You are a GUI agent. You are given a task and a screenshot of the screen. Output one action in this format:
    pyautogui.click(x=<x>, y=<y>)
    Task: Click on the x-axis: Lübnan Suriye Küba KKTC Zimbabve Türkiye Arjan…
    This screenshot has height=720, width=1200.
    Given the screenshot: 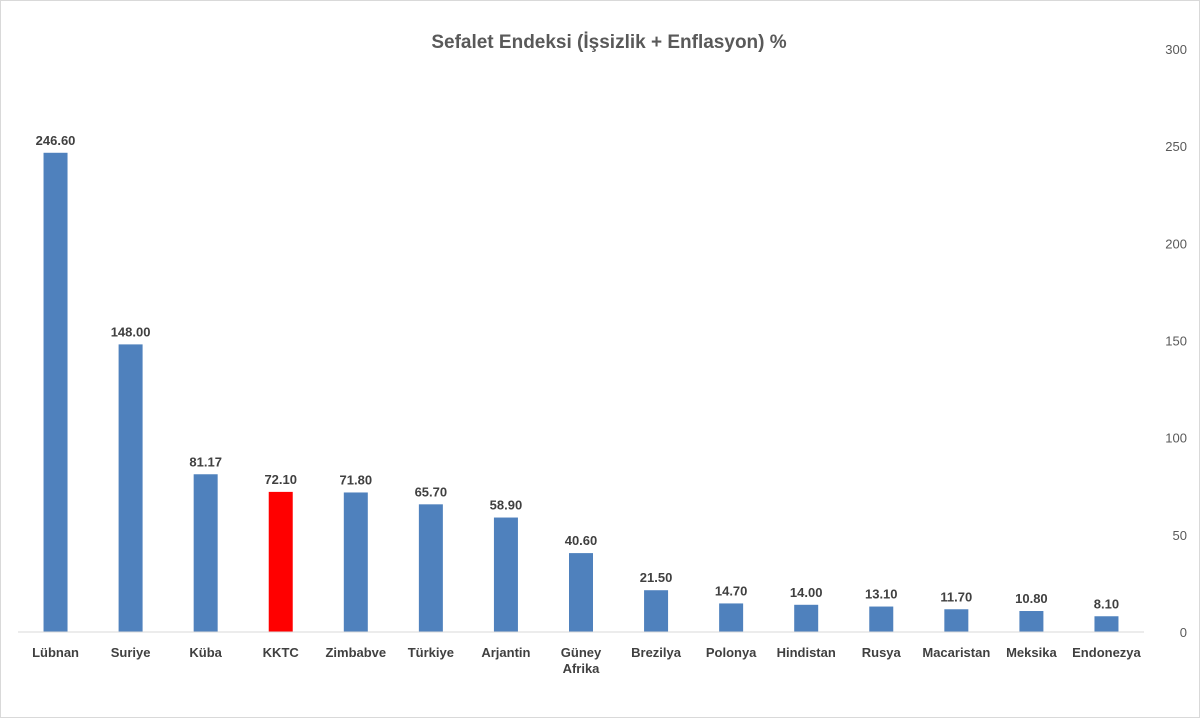 What is the action you would take?
    pyautogui.click(x=581, y=653)
    